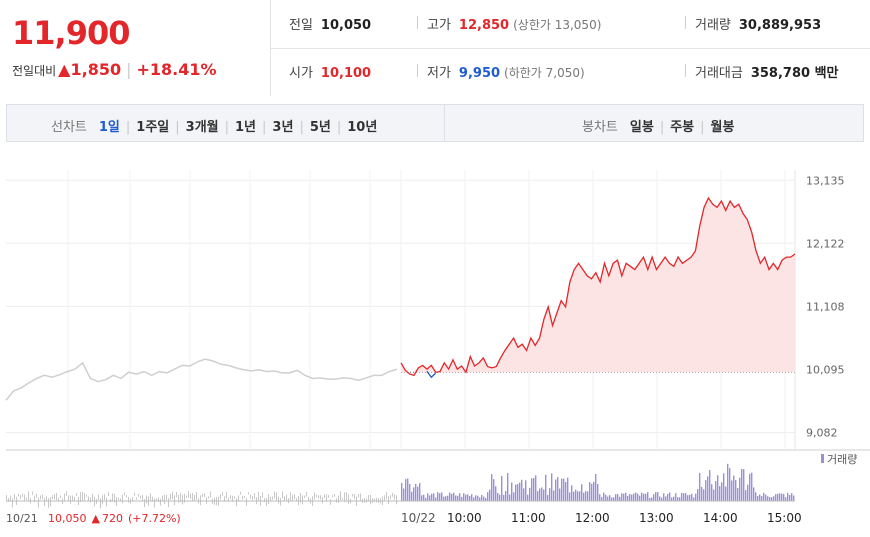 The height and width of the screenshot is (537, 870). Describe the element at coordinates (202, 127) in the screenshot. I see `line-period-option-2: 3개월` at that location.